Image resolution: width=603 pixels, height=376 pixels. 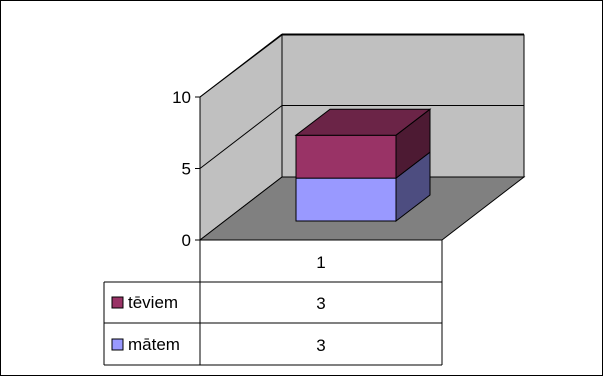 I want to click on category-label: 1, so click(x=320, y=262).